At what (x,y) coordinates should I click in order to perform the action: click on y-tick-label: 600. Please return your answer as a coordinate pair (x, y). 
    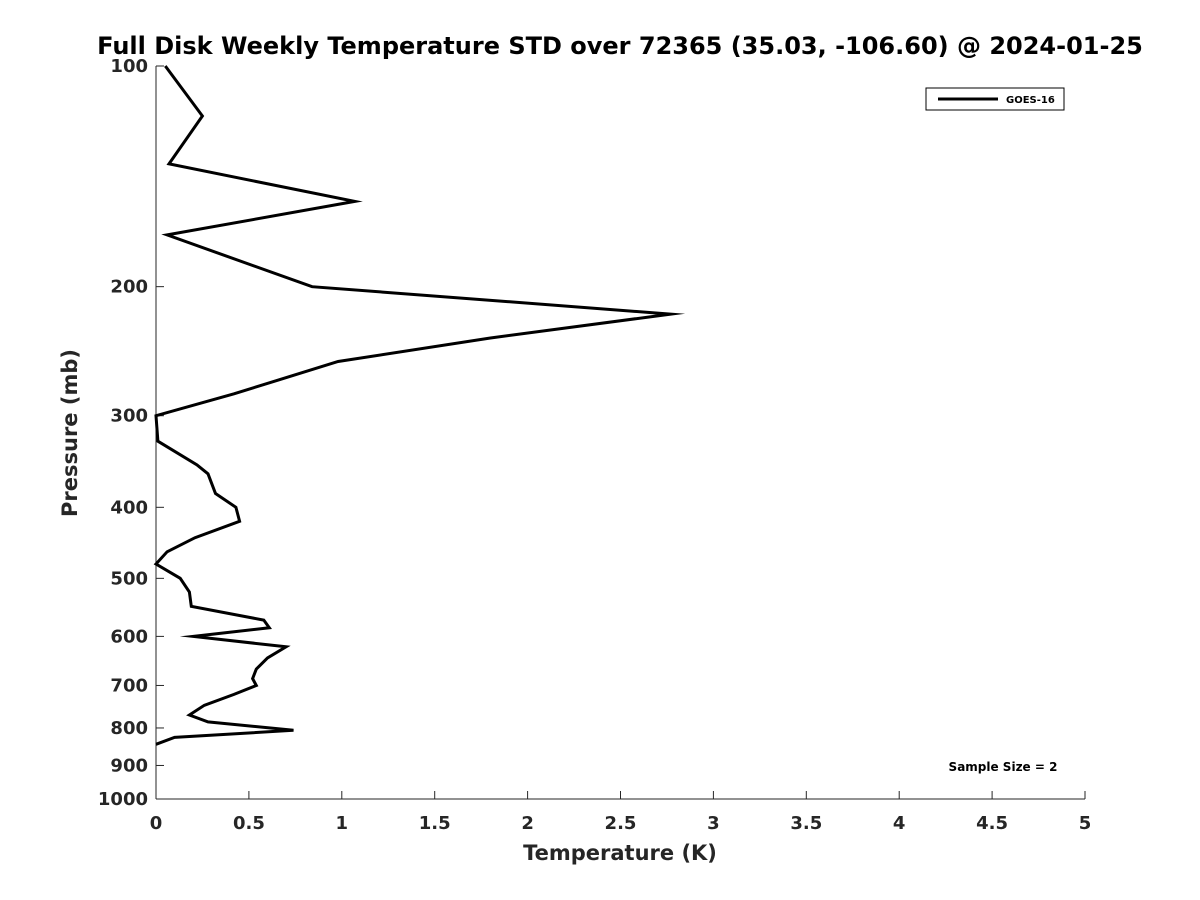
    Looking at the image, I should click on (129, 636).